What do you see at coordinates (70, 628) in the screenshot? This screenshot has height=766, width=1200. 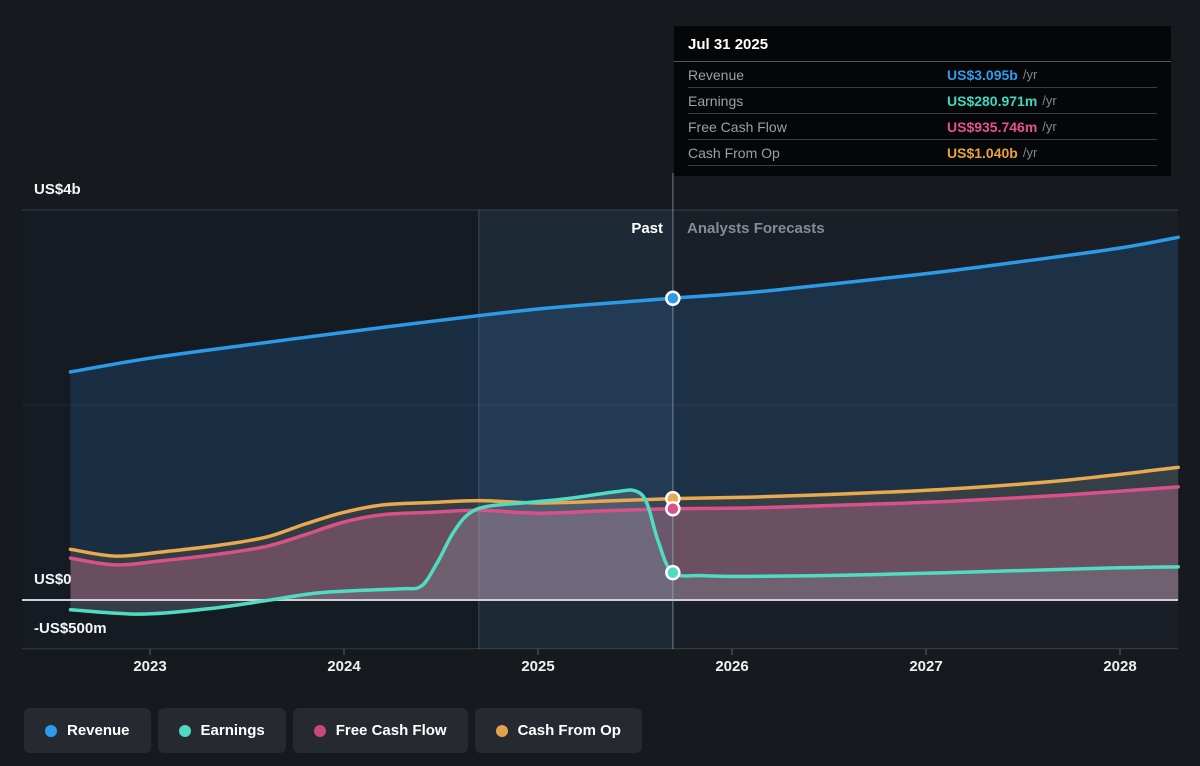 I see `y-axis-label: -US$500m` at bounding box center [70, 628].